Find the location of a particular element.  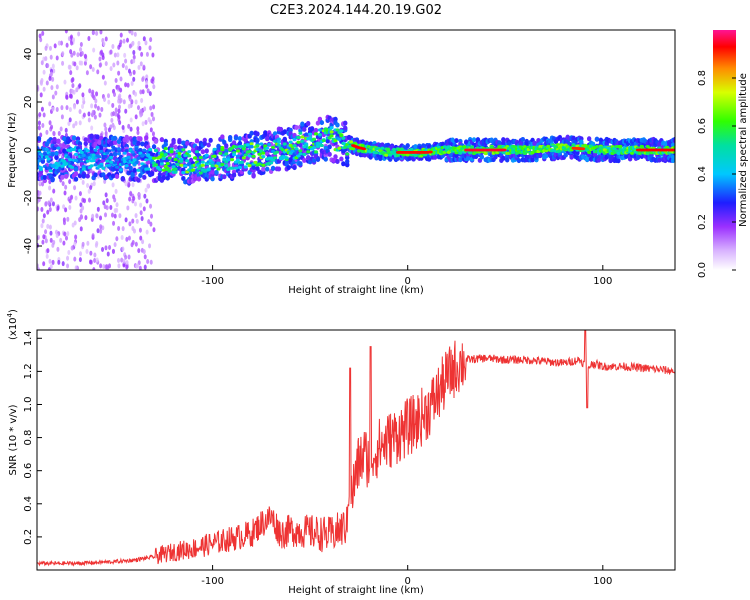

y-tick-label: 0.4 is located at coordinates (28, 504).